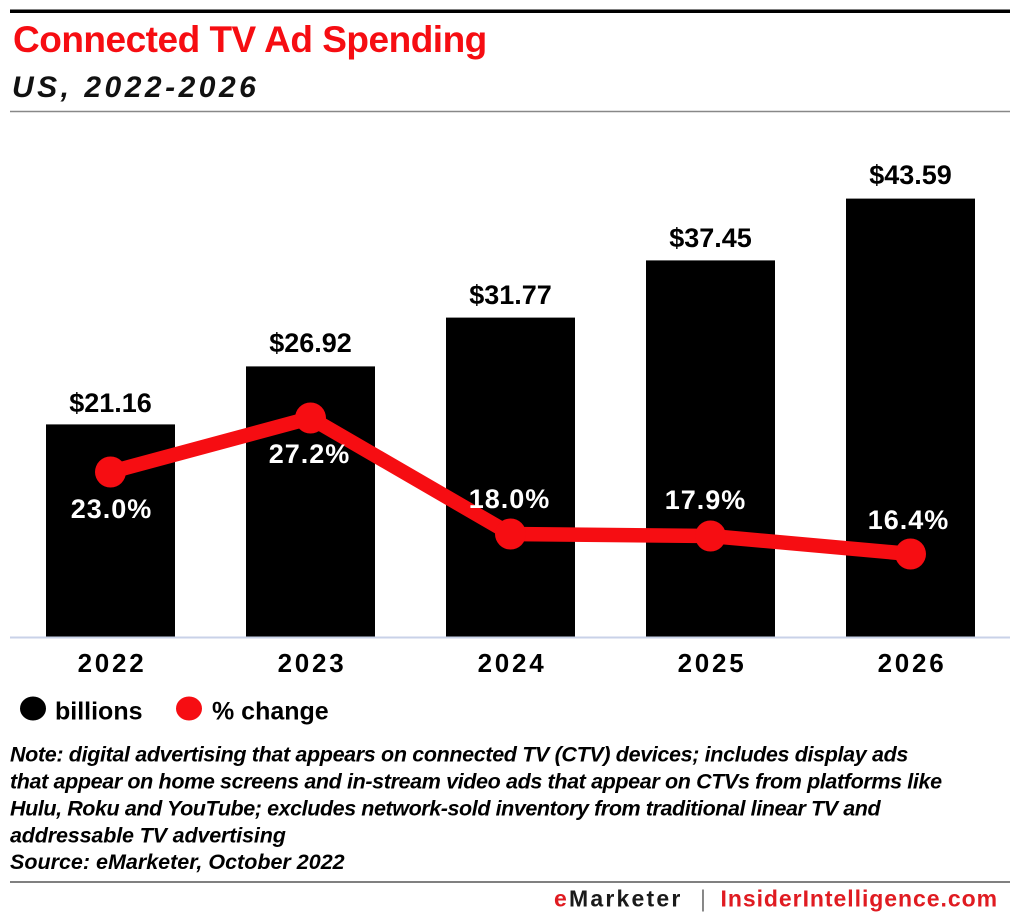 This screenshot has height=920, width=1020. What do you see at coordinates (706, 500) in the screenshot?
I see `svg-text: 17.9%` at bounding box center [706, 500].